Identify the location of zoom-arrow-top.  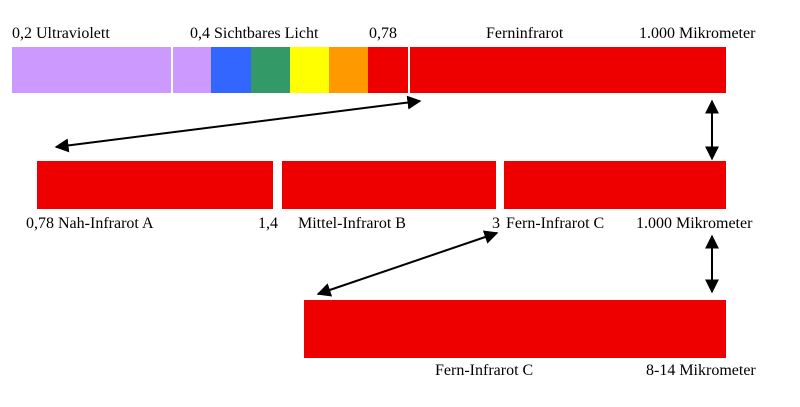
(238, 124).